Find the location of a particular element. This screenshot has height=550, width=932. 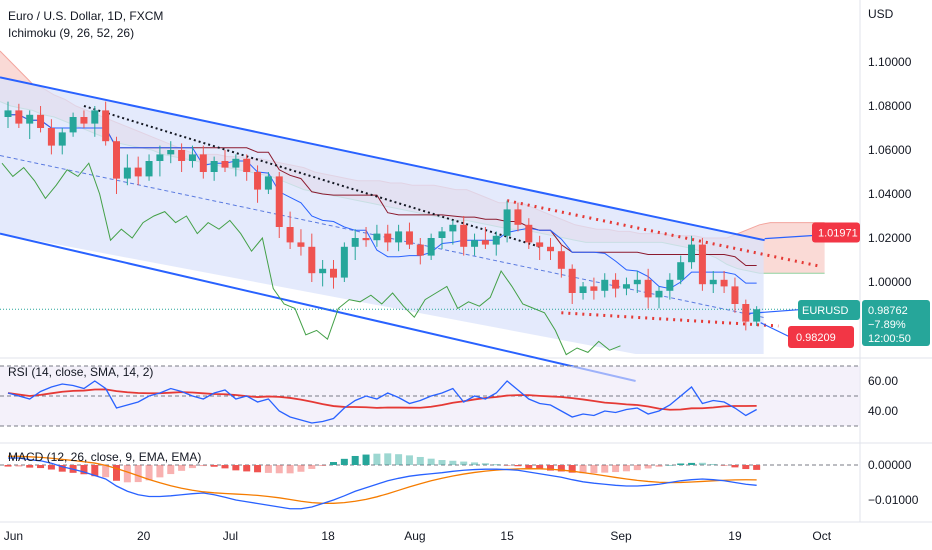

last-price-text: 0.98762 is located at coordinates (888, 311).